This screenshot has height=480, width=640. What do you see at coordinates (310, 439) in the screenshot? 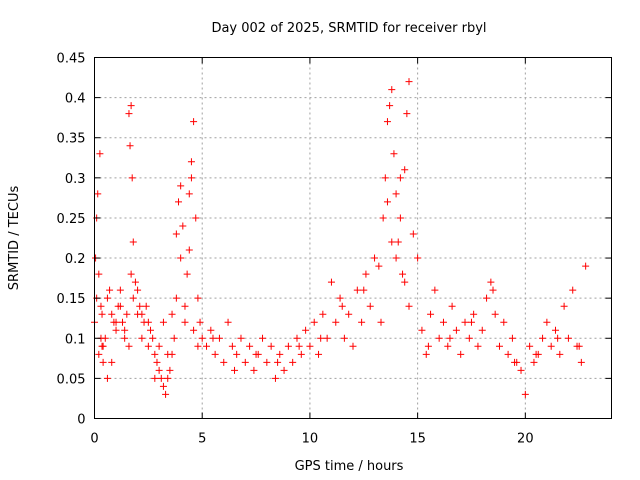
I see `x-tick-label: 10` at bounding box center [310, 439].